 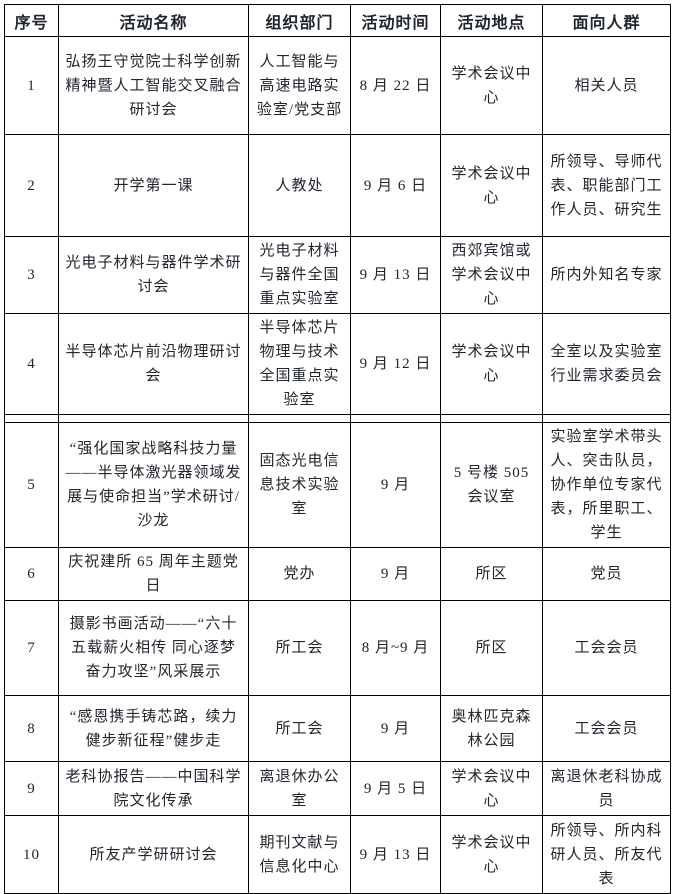 I want to click on table-header-row: 序号 活动名称 组织部门 活动时间 活动地点 面向人群, so click(x=337, y=20).